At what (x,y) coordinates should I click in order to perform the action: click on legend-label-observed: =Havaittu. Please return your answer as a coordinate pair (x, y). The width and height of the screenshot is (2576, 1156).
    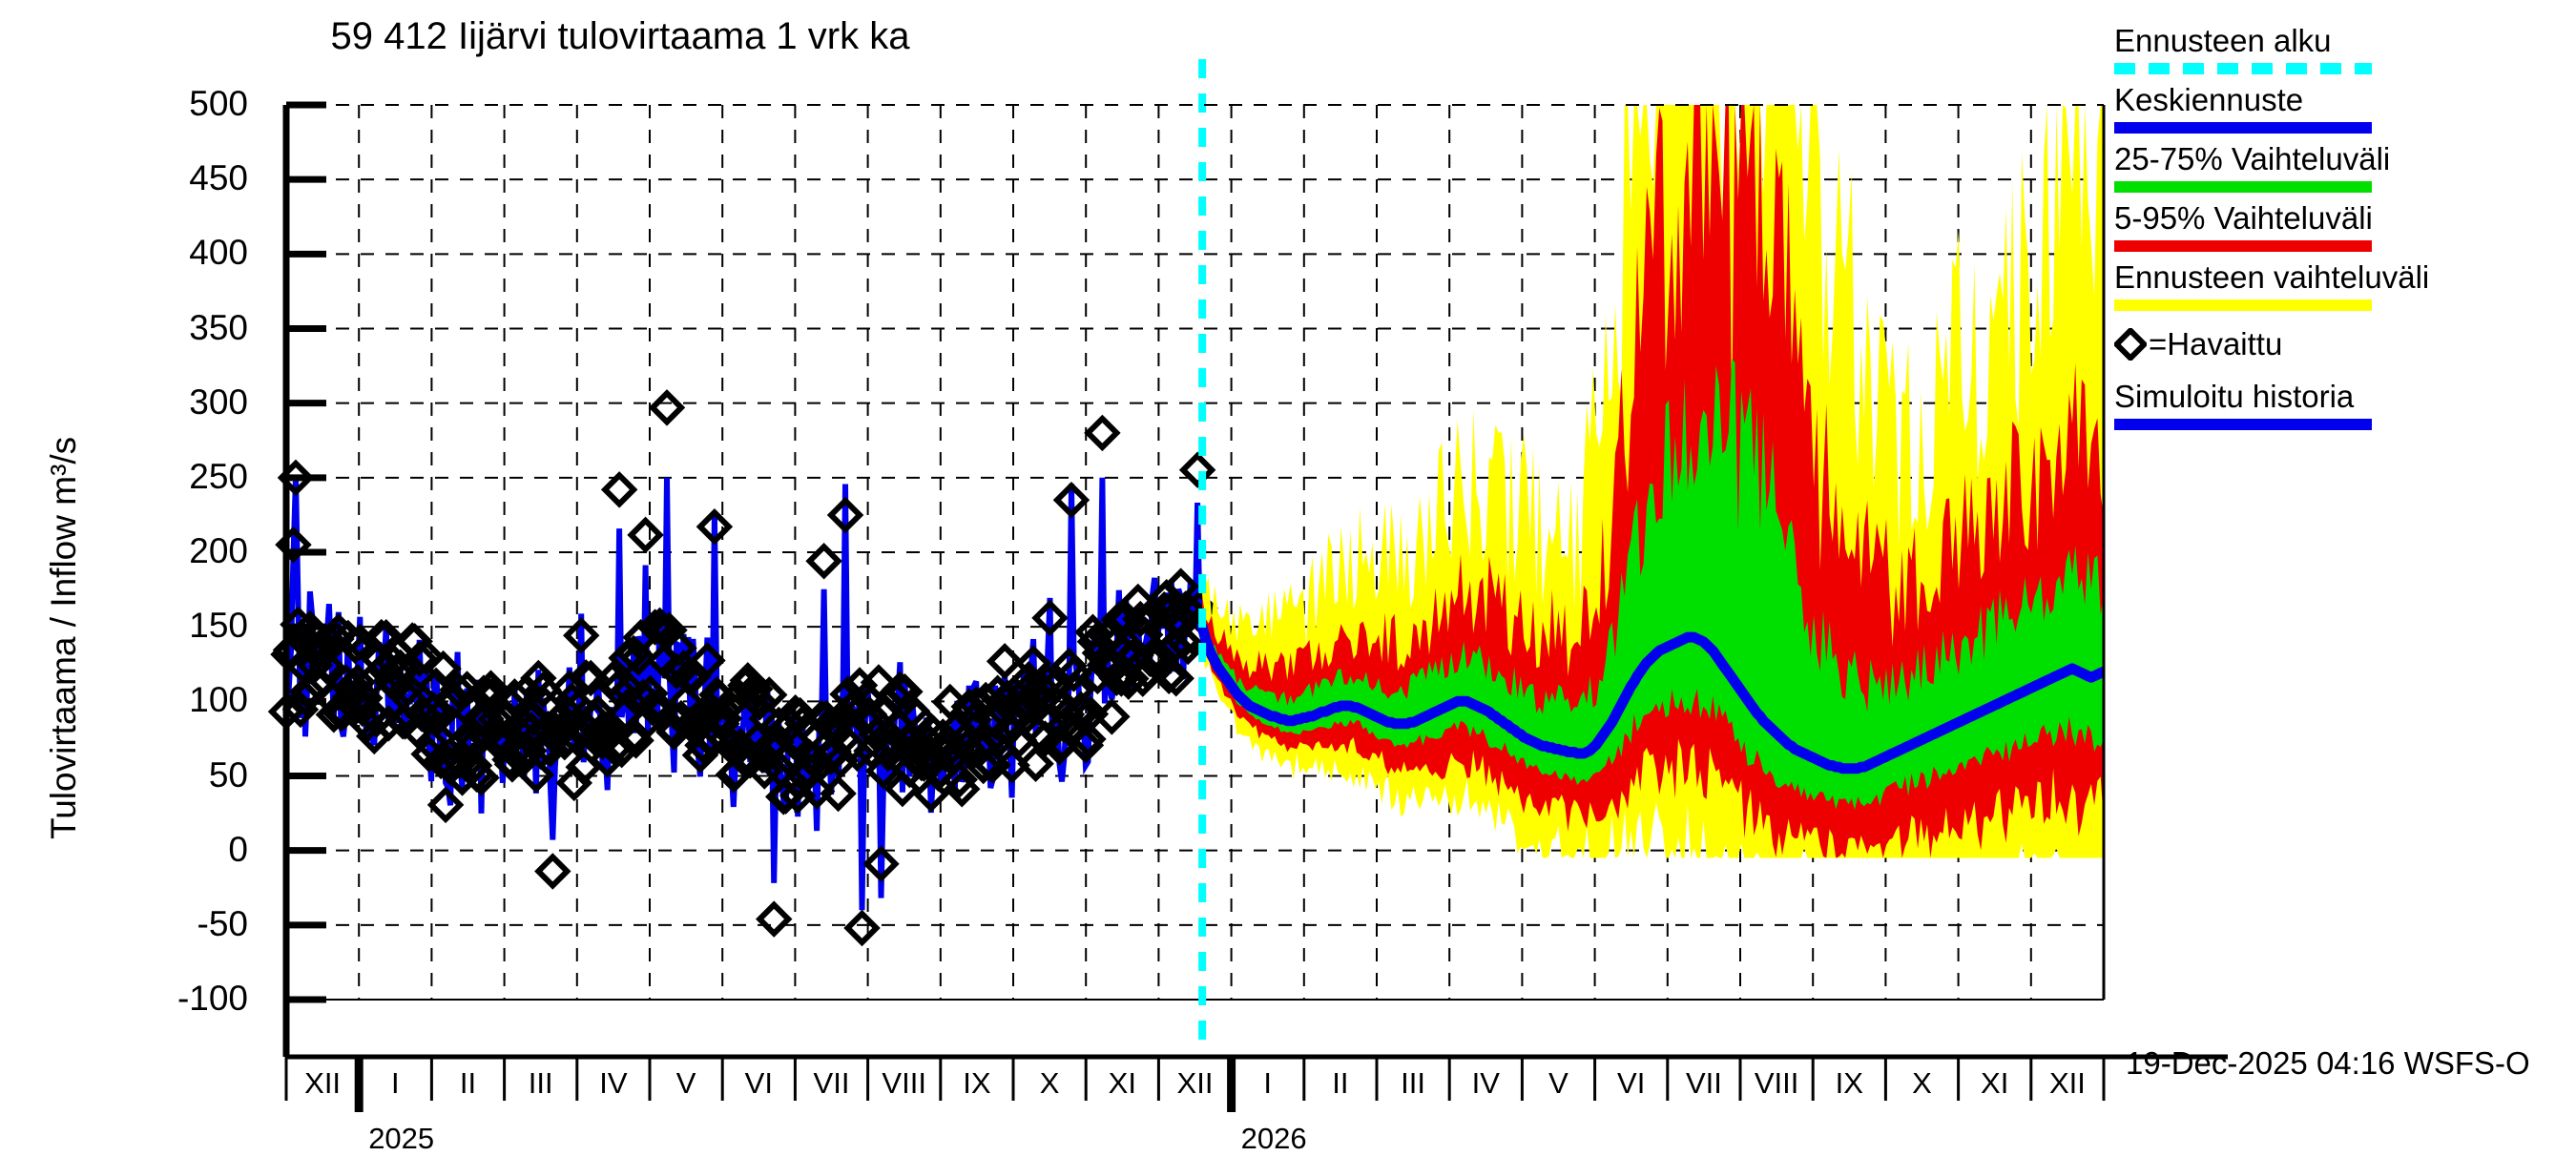
    Looking at the image, I should click on (2216, 344).